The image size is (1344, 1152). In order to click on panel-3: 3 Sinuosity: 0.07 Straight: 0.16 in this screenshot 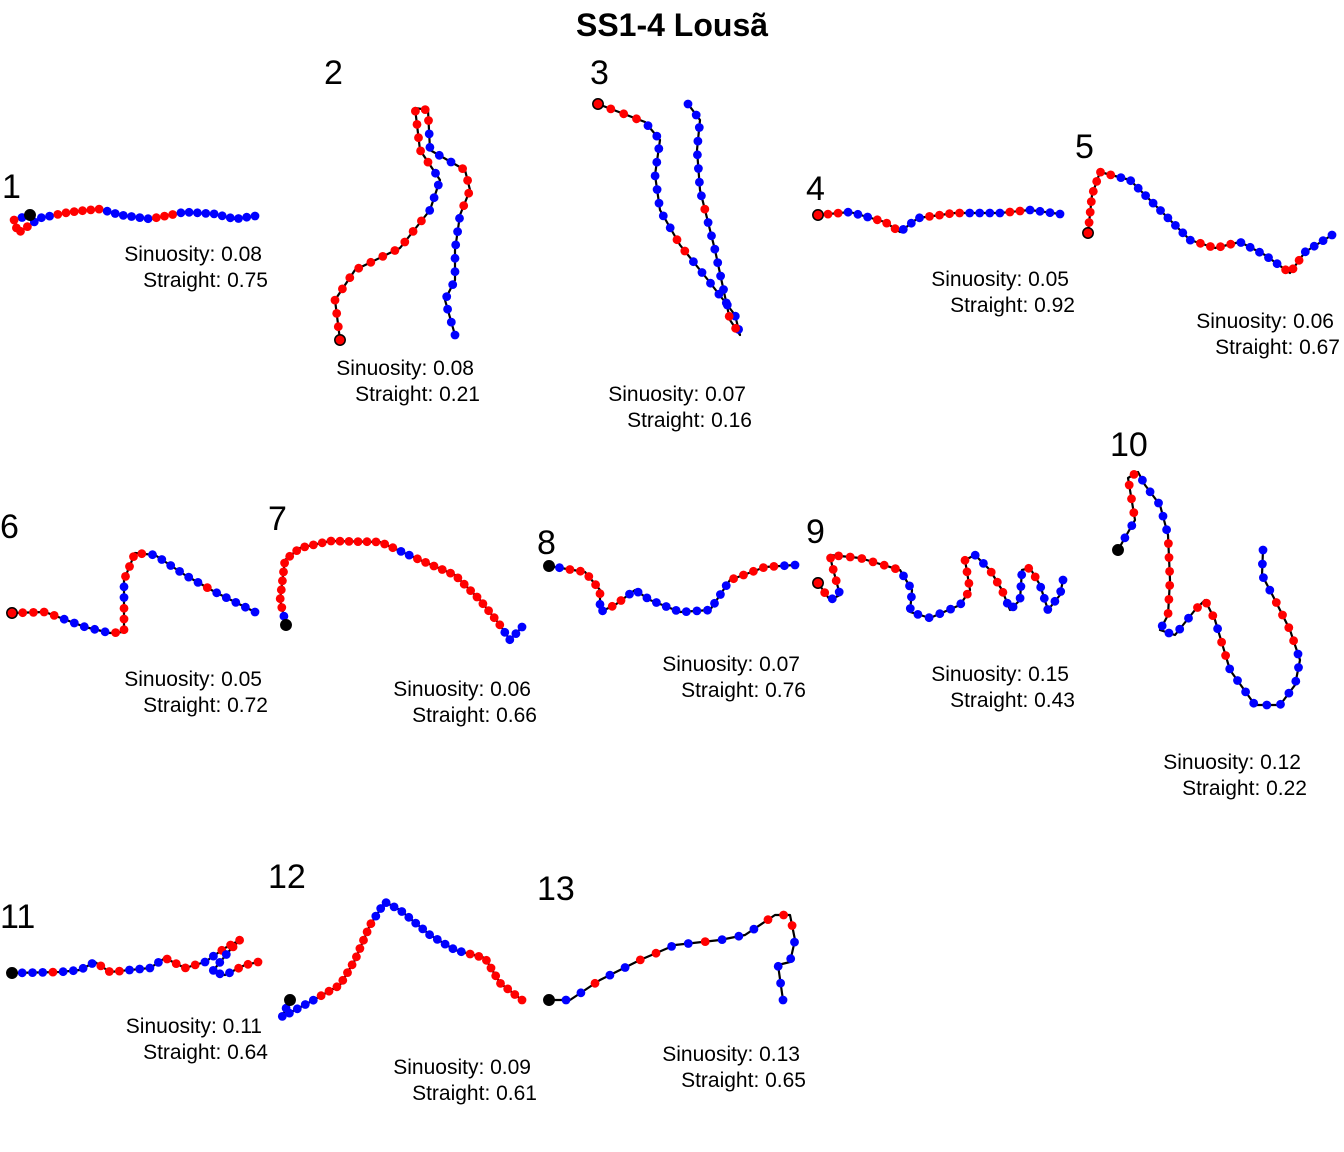, I will do `click(671, 243)`.